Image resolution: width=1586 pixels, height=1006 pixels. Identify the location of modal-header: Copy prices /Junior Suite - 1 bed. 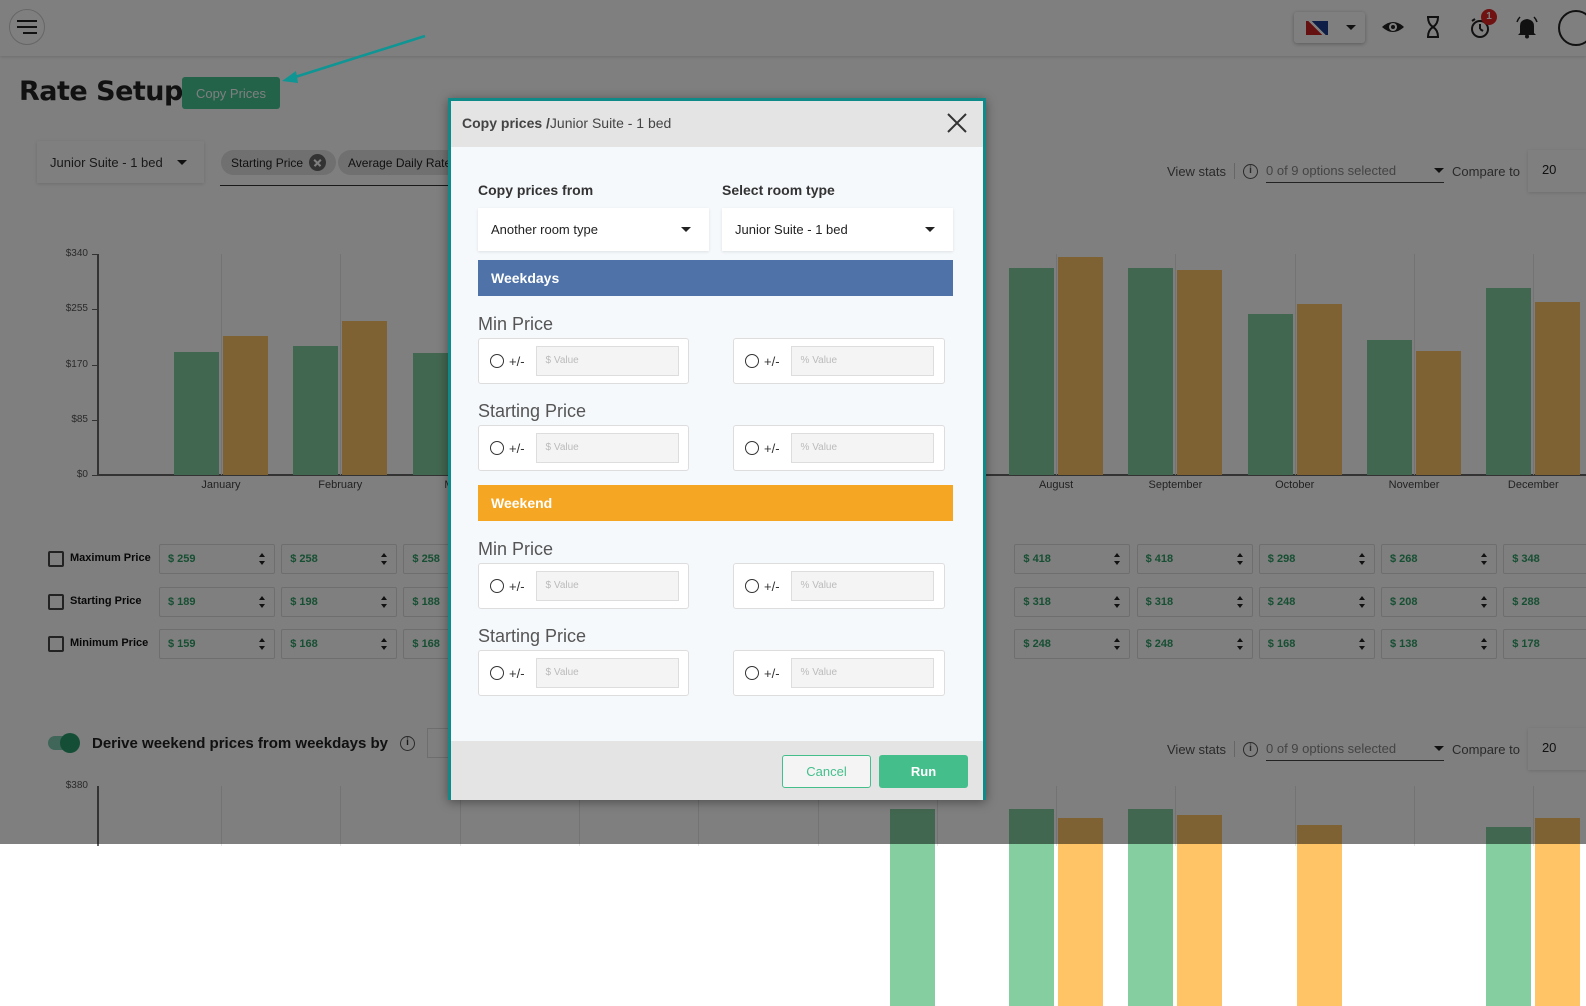
(717, 124).